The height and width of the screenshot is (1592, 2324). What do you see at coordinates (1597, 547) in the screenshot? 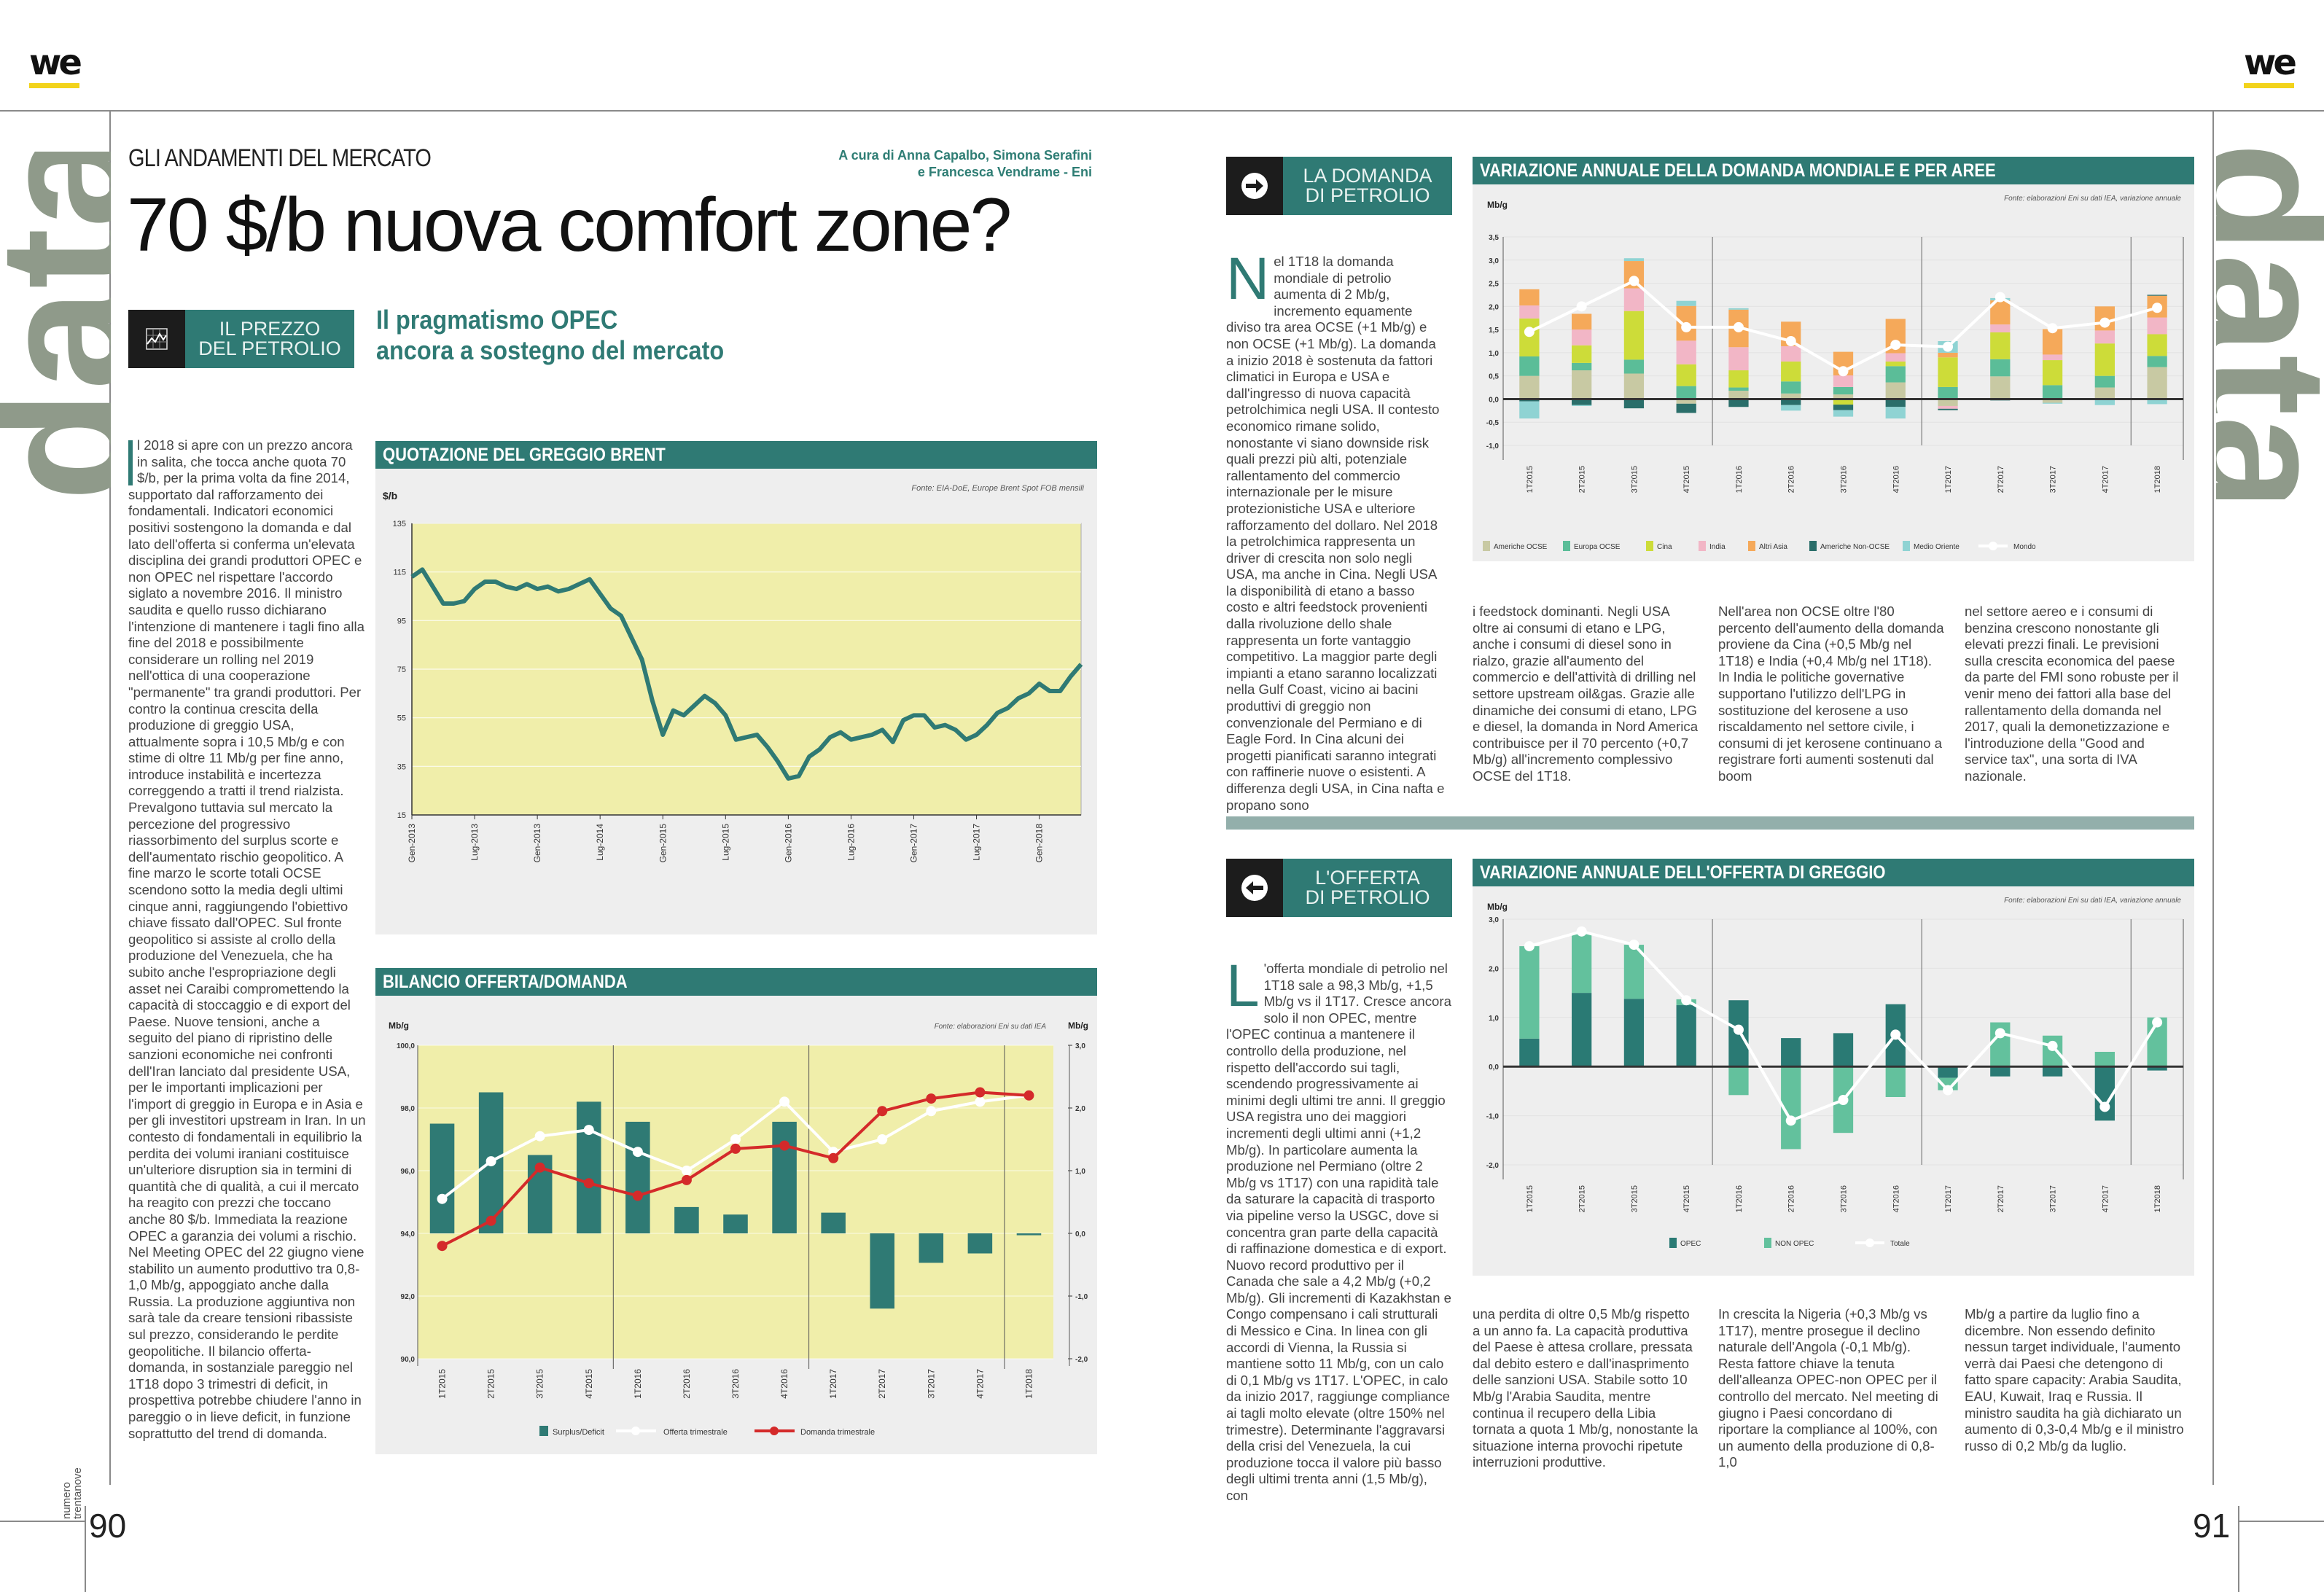
I see `legend-label: Europa OCSE` at bounding box center [1597, 547].